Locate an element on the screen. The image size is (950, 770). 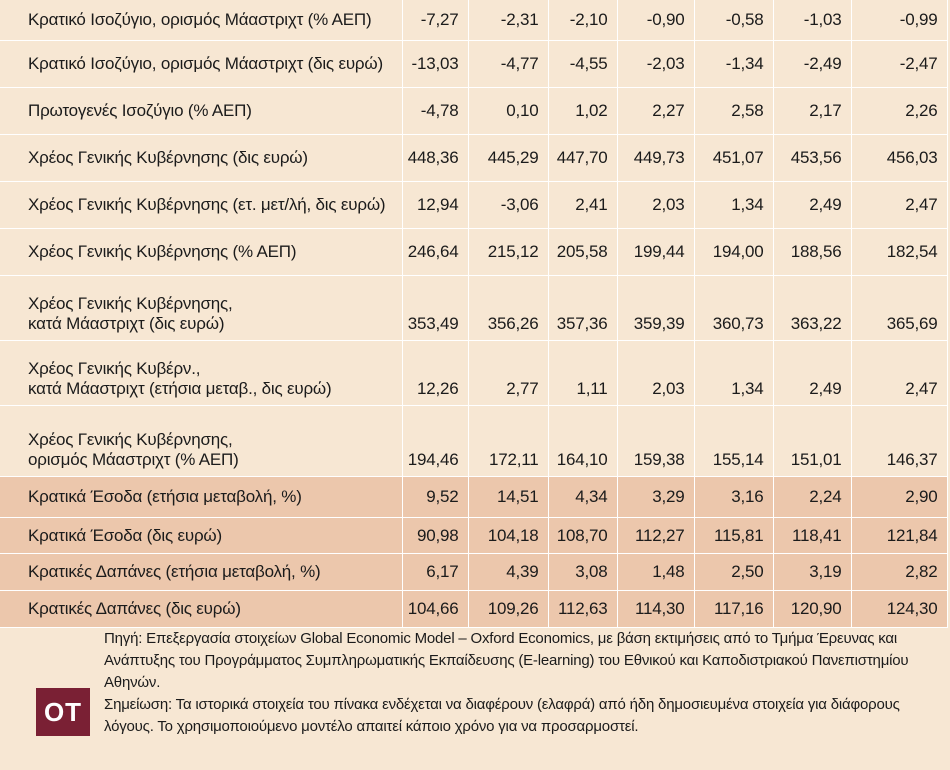
value-cell: 182,54 is located at coordinates (899, 252).